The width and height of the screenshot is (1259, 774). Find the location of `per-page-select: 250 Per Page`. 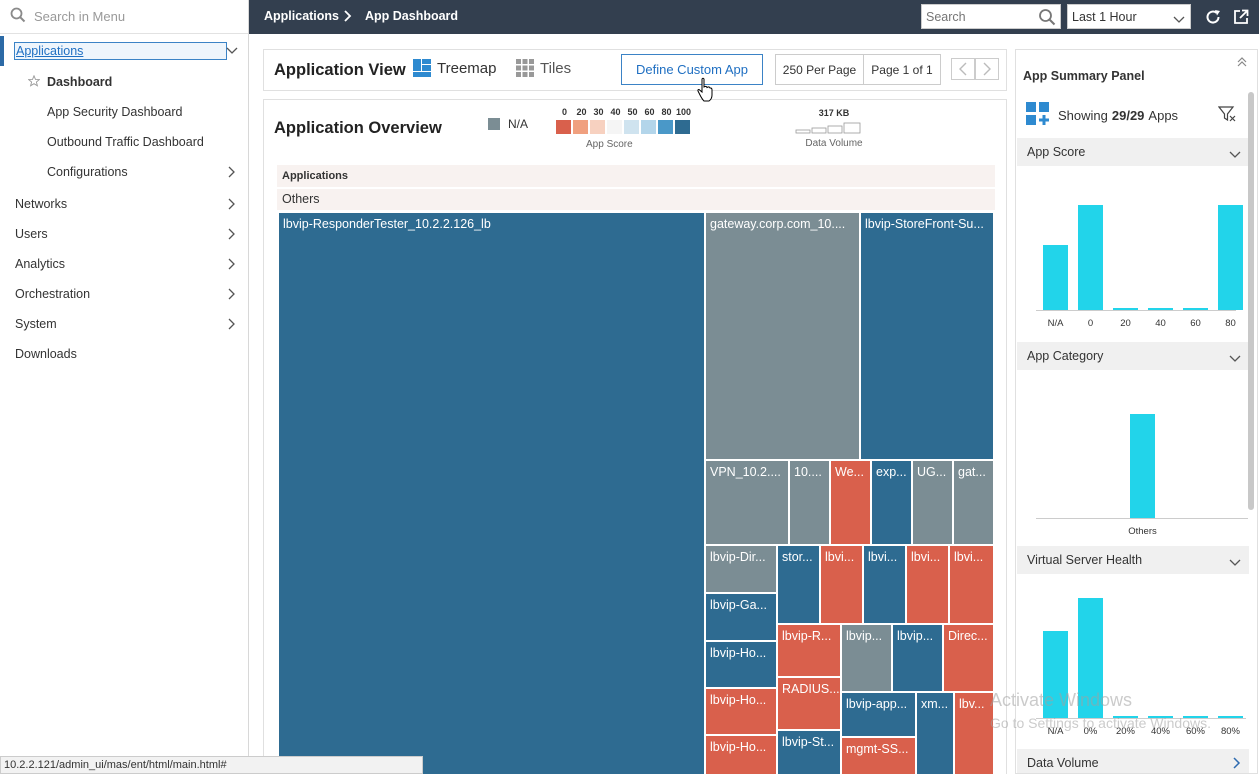

per-page-select: 250 Per Page is located at coordinates (819, 69).